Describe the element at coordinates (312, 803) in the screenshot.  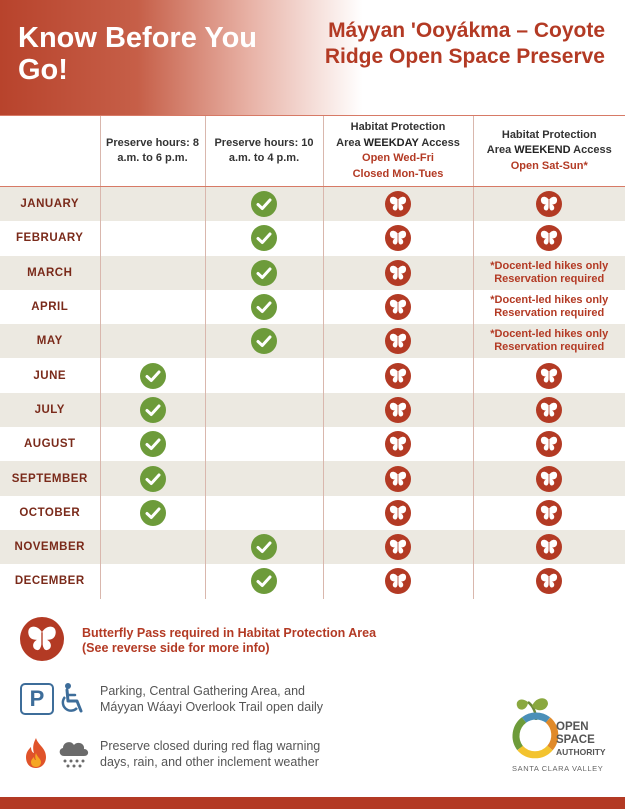
I see `footer-bar` at that location.